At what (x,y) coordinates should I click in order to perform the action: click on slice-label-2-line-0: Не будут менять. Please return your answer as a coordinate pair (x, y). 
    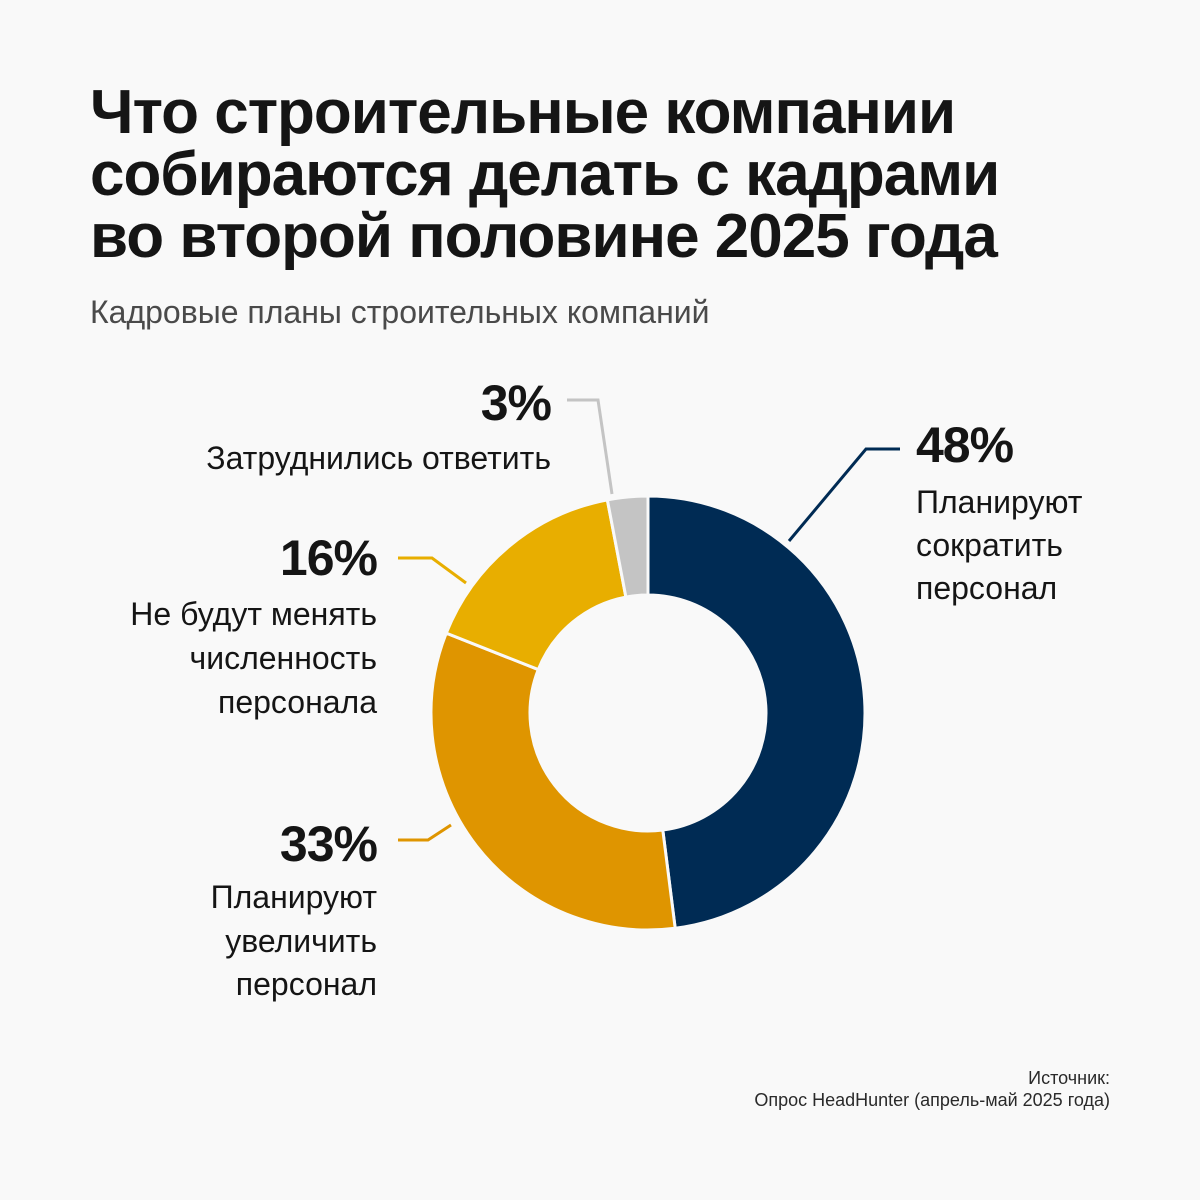
    Looking at the image, I should click on (253, 614).